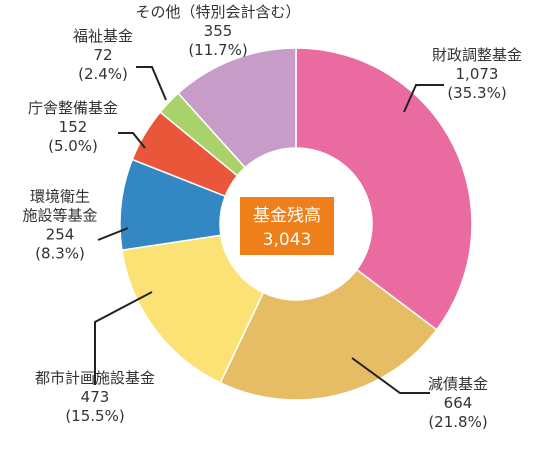 The height and width of the screenshot is (454, 552). Describe the element at coordinates (73, 108) in the screenshot. I see `slice-name-5: 庁舎整備基金` at that location.